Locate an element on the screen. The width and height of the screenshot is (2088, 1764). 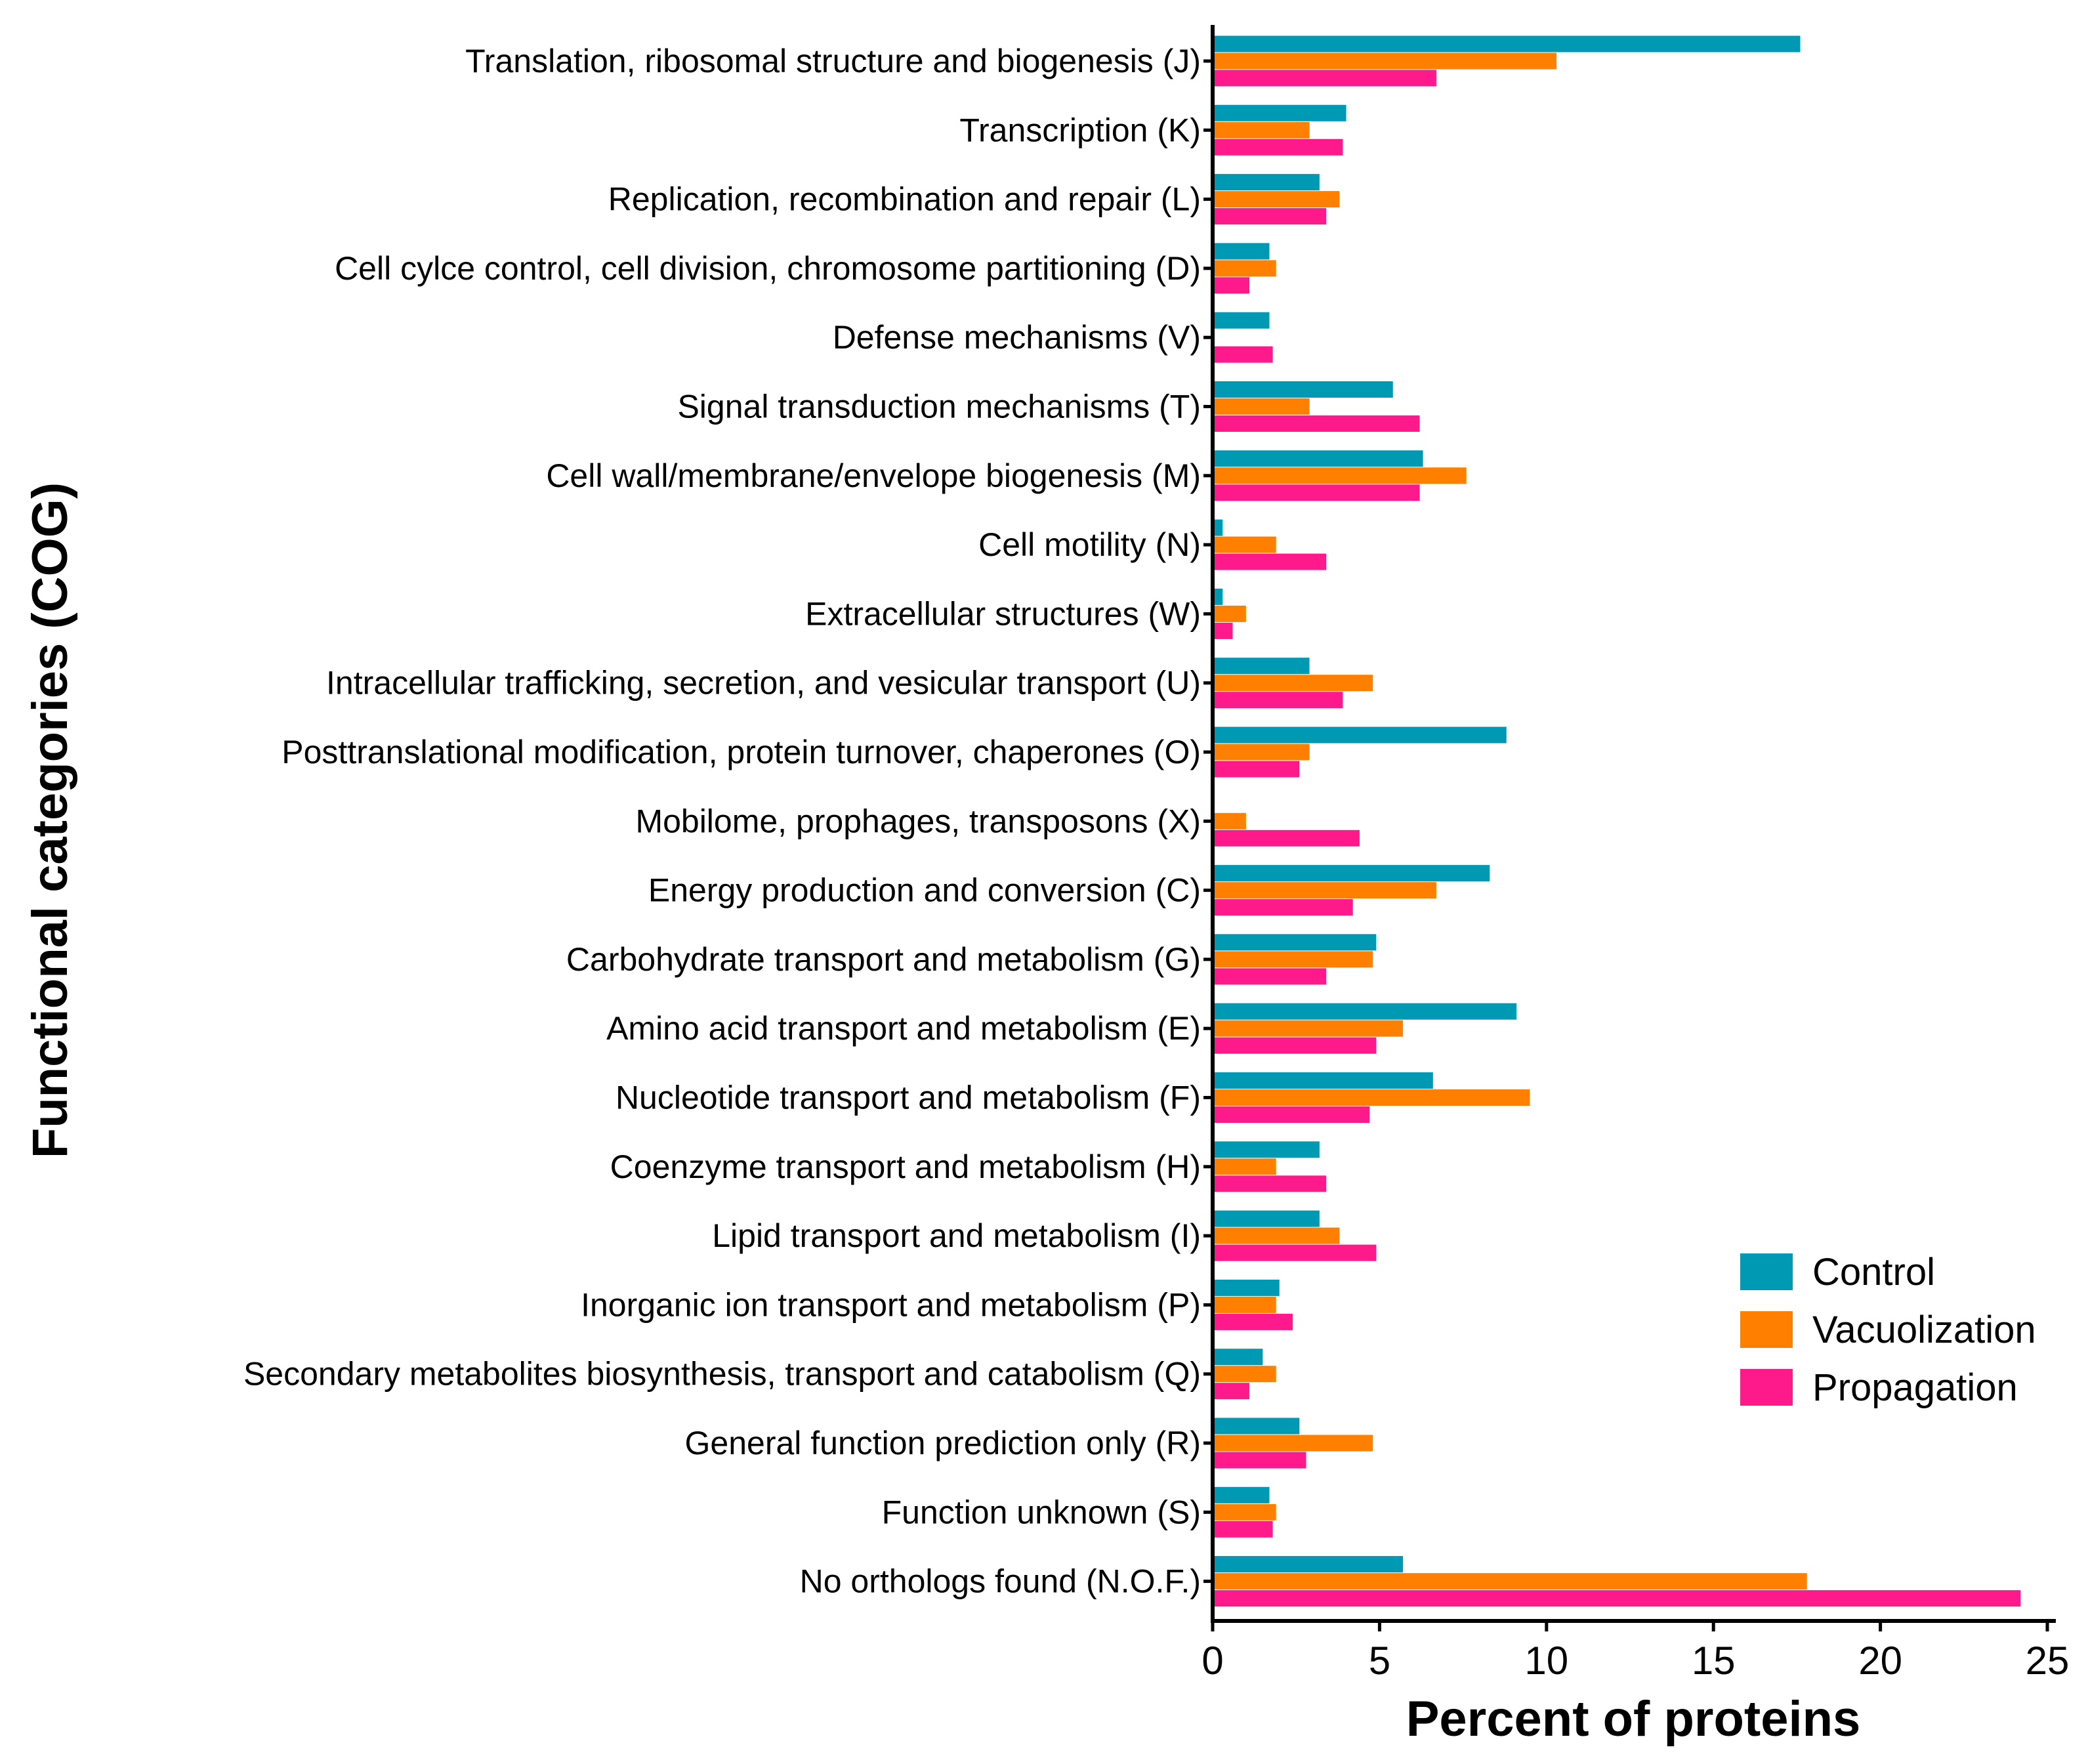
category-label: Function unknown (S) is located at coordinates (1041, 1512).